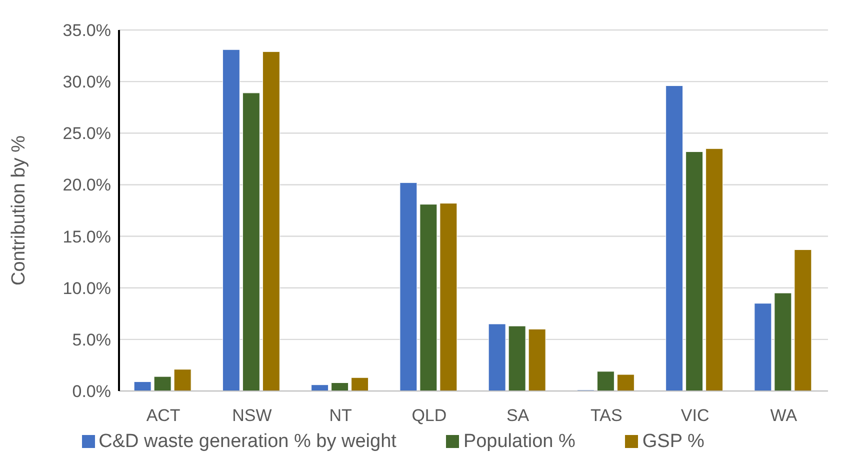  Describe the element at coordinates (252, 416) in the screenshot. I see `x-tick-label: NSW` at that location.